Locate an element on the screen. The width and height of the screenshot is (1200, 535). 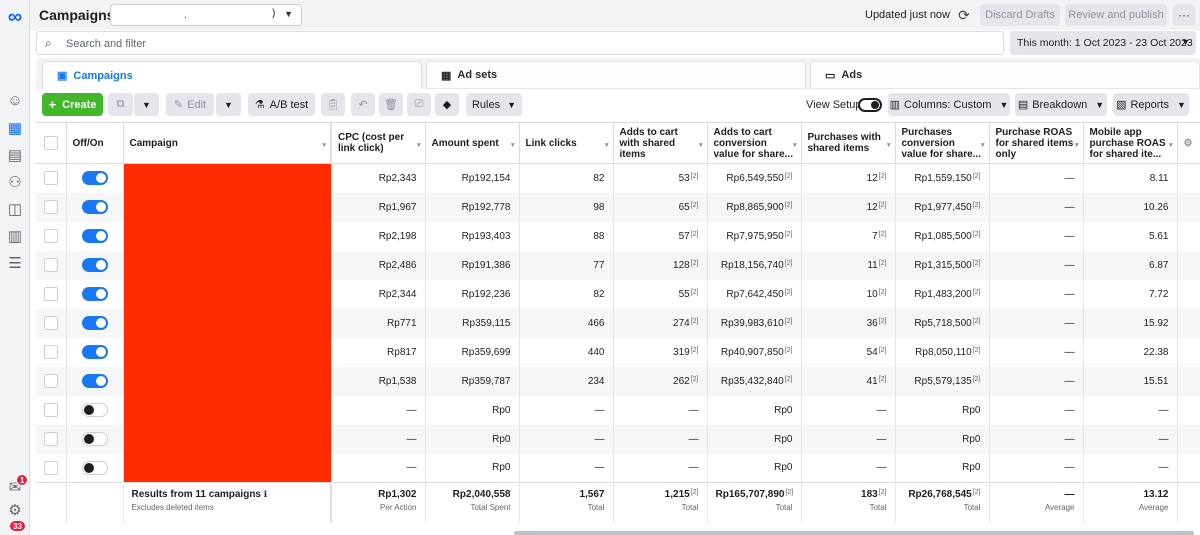
ab-test-button: ⚗ A/B test is located at coordinates (281, 104).